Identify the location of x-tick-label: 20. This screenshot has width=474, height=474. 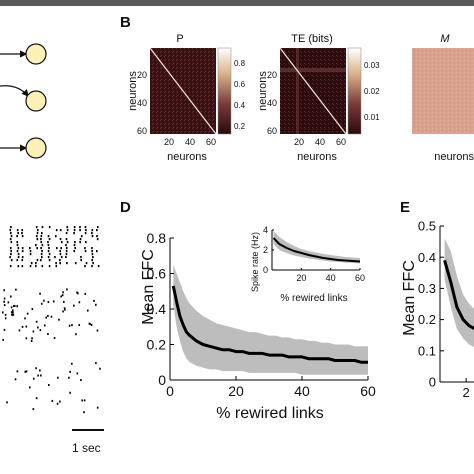
(301, 278).